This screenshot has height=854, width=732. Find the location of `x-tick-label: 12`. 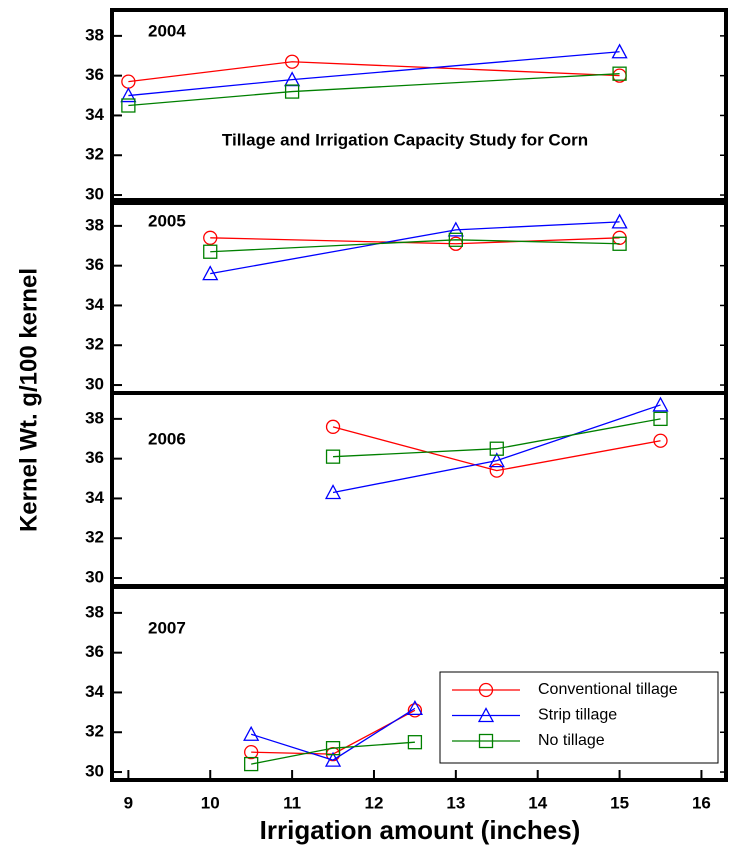

x-tick-label: 12 is located at coordinates (374, 802).